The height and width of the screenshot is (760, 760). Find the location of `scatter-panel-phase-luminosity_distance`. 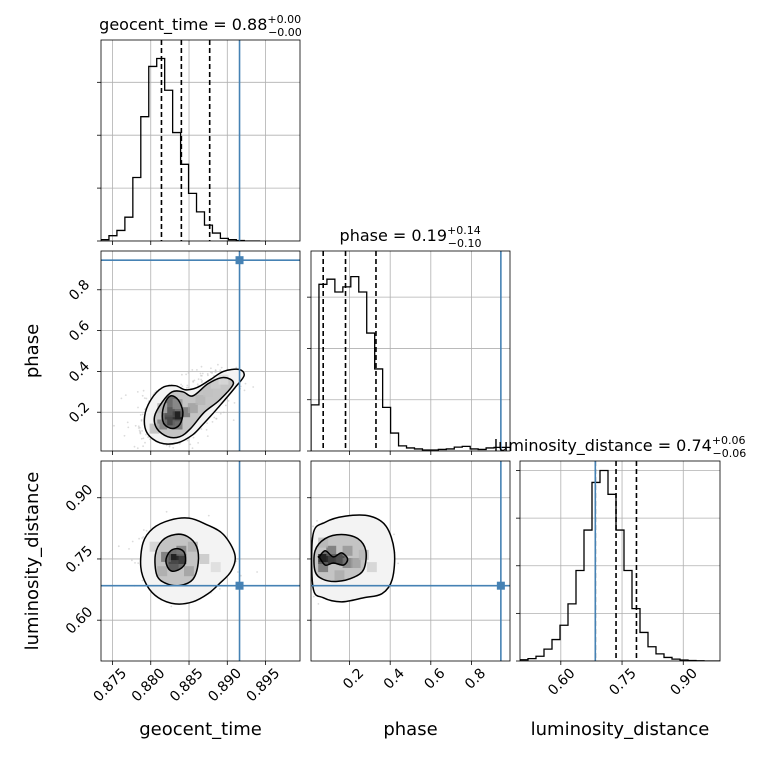

scatter-panel-phase-luminosity_distance is located at coordinates (401, 561).